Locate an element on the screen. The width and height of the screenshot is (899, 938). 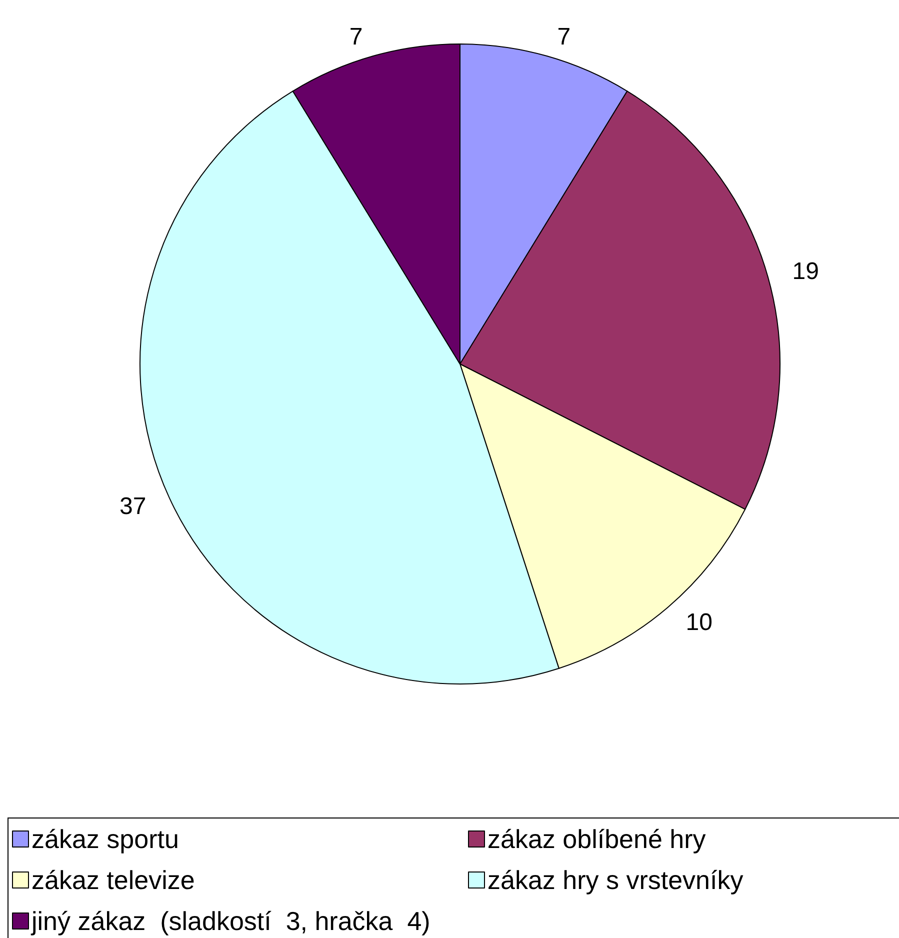
legend-label: zákaz hry s vrstevníky is located at coordinates (616, 880).